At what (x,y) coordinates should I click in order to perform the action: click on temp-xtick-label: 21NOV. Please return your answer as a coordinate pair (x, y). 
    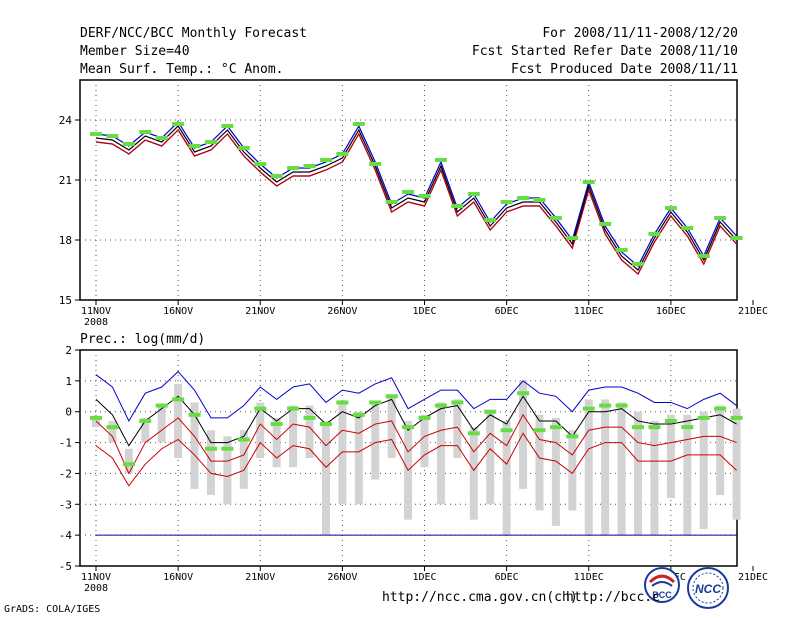
    Looking at the image, I should click on (260, 311).